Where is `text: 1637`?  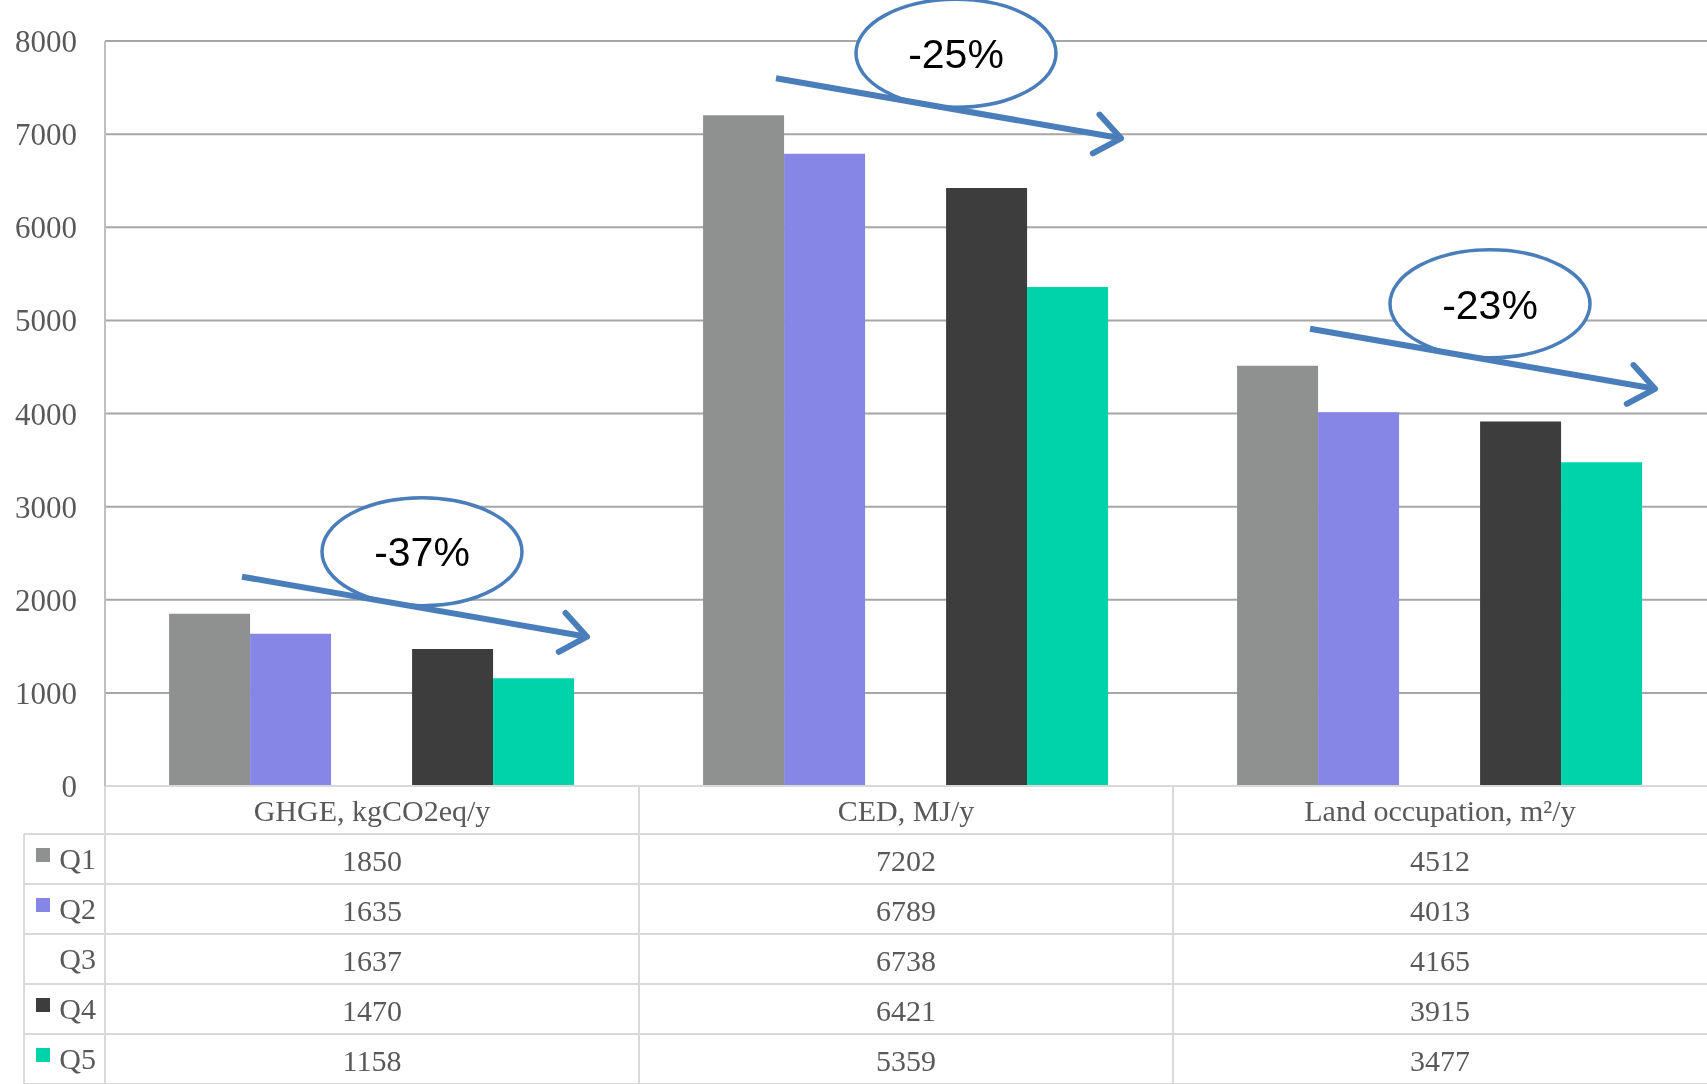 text: 1637 is located at coordinates (372, 960).